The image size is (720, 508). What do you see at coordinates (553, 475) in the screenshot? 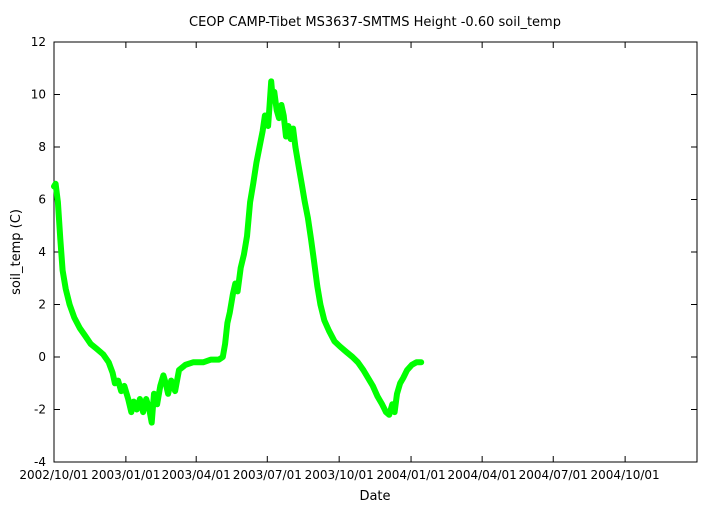
I see `x-tick-label: 2004/07/01` at bounding box center [553, 475].